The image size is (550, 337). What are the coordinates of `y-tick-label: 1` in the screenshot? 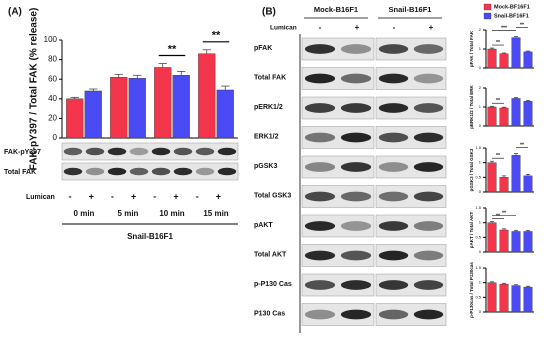 It's located at (480, 222).